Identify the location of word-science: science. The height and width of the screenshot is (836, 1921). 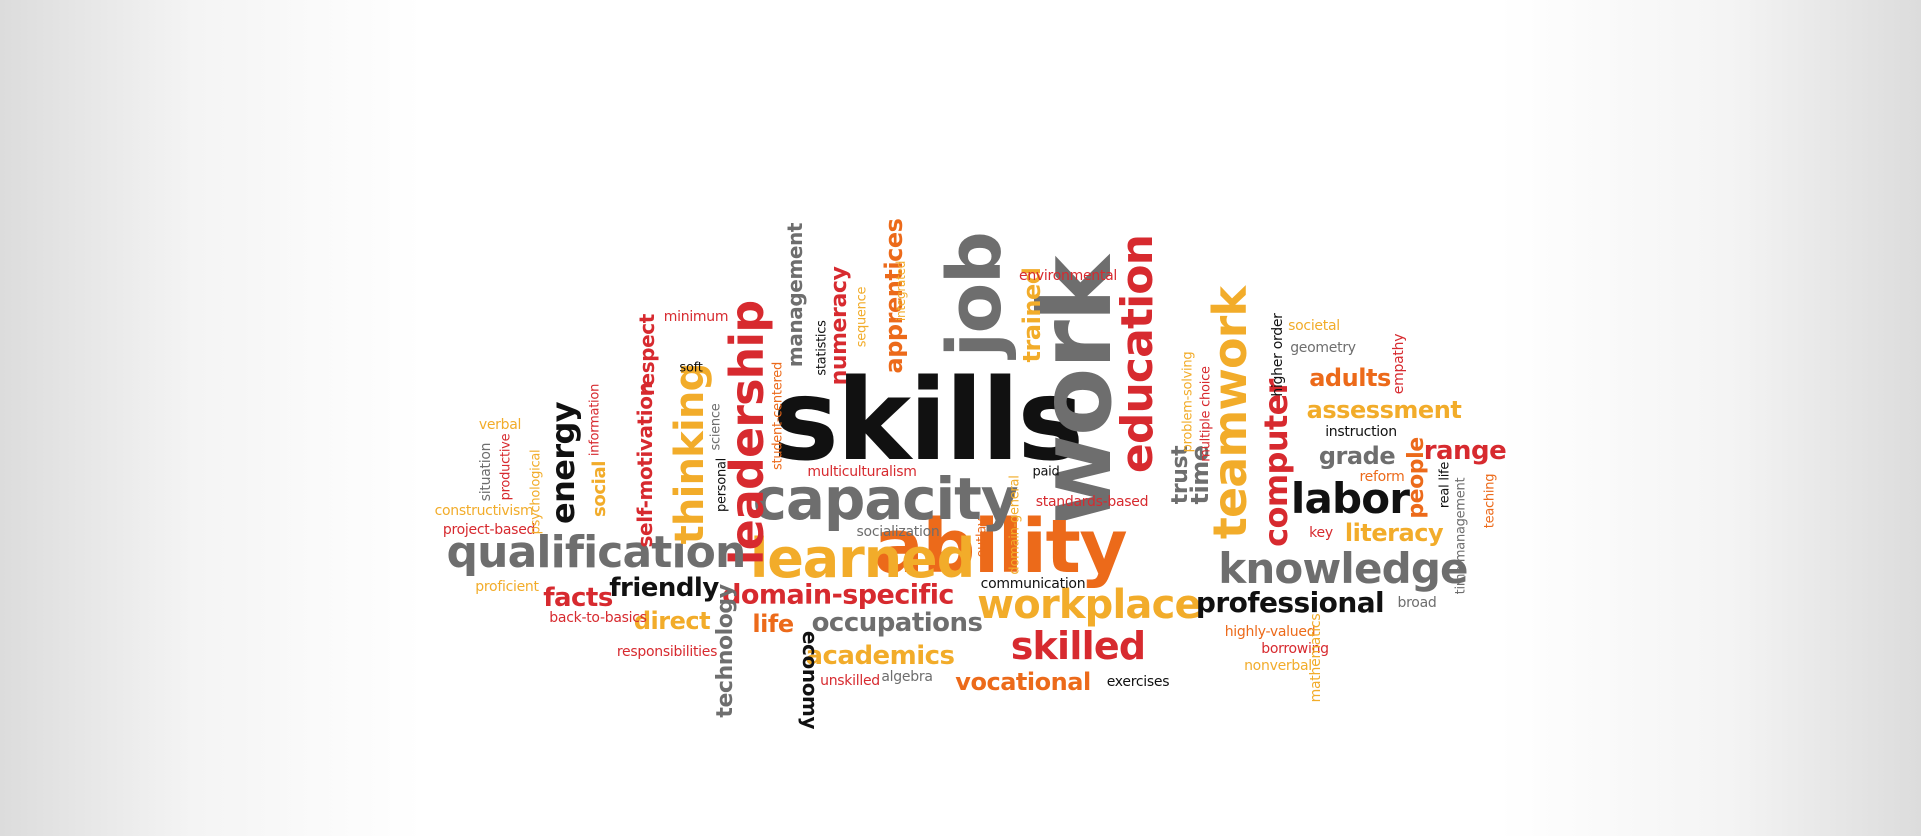
(716, 427).